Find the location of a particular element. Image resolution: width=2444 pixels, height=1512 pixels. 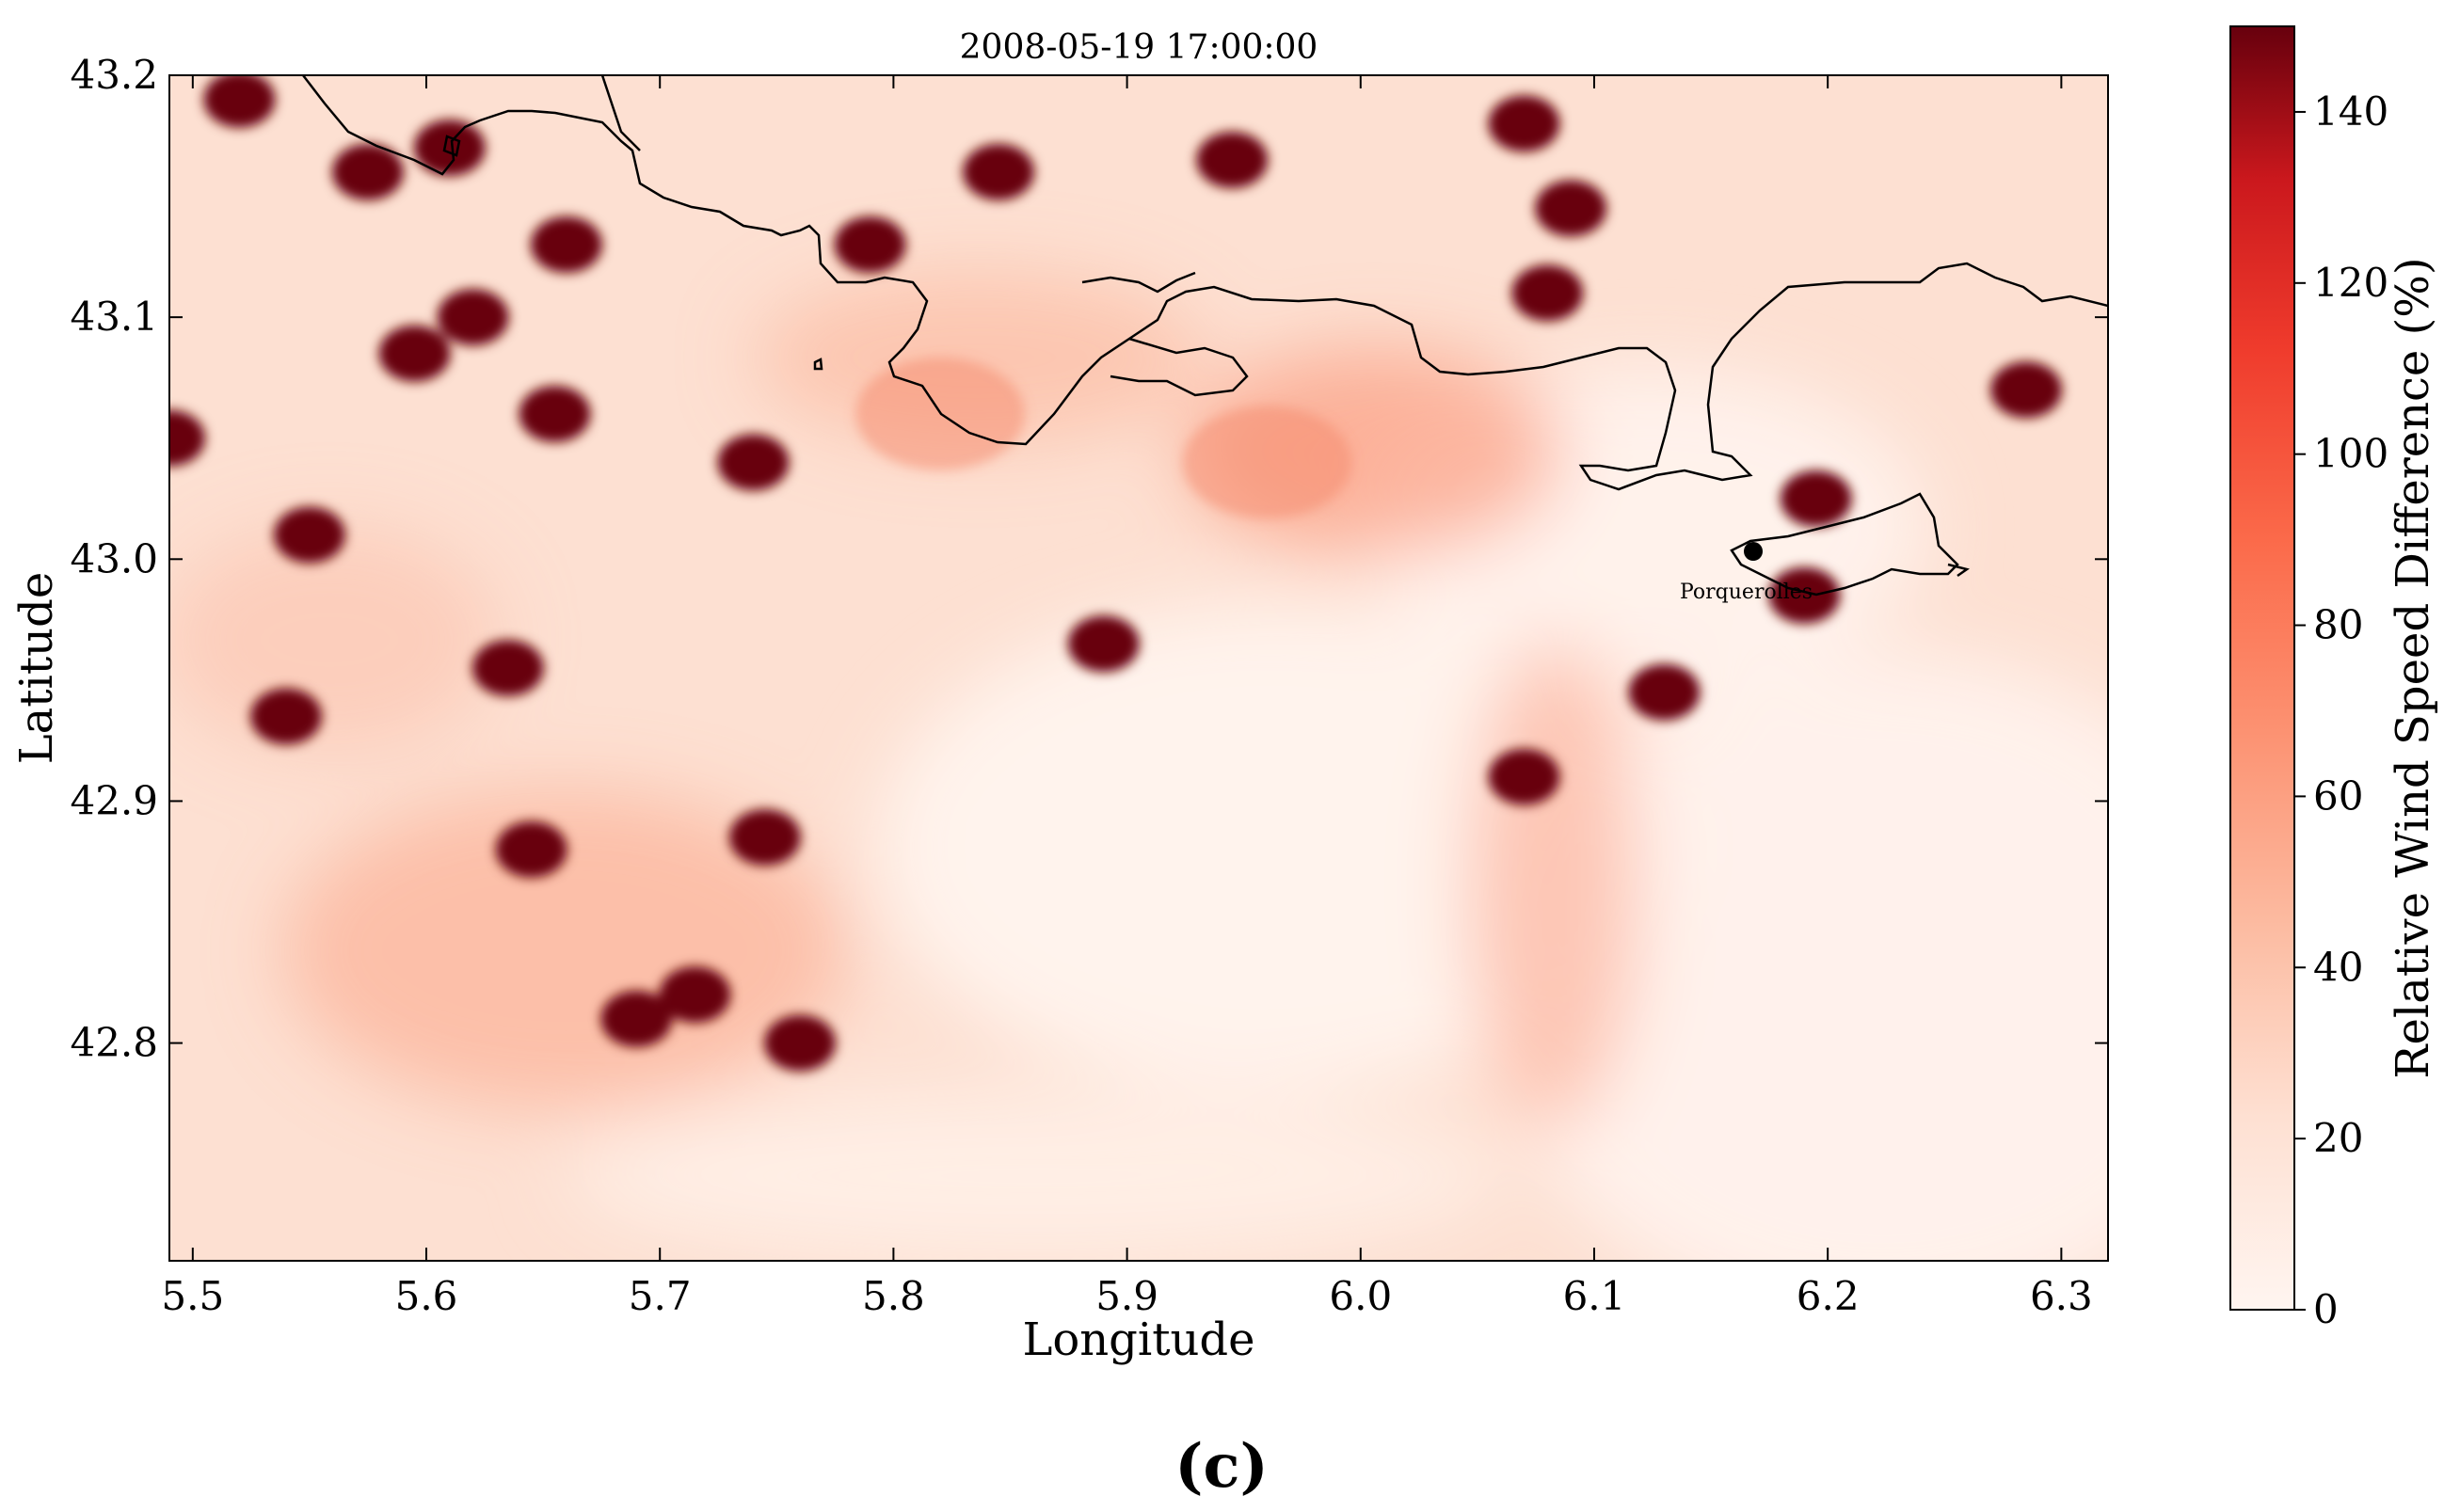

colorbar-tick-label: 100 is located at coordinates (2350, 454).